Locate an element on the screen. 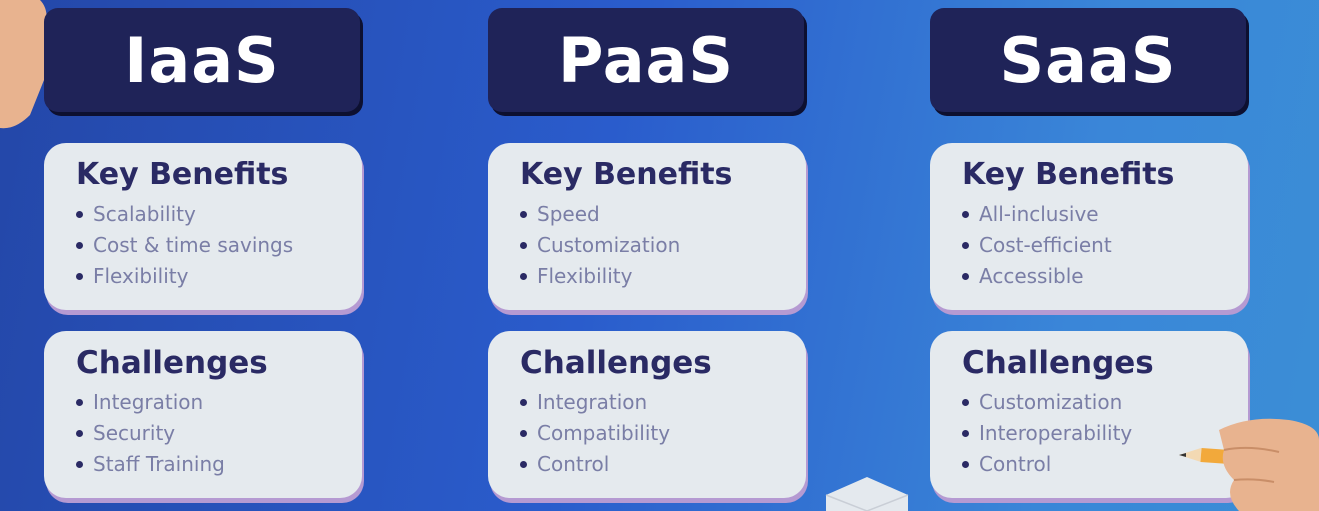 The image size is (1319, 511). list-item-label: Cost & time savings is located at coordinates (193, 245).